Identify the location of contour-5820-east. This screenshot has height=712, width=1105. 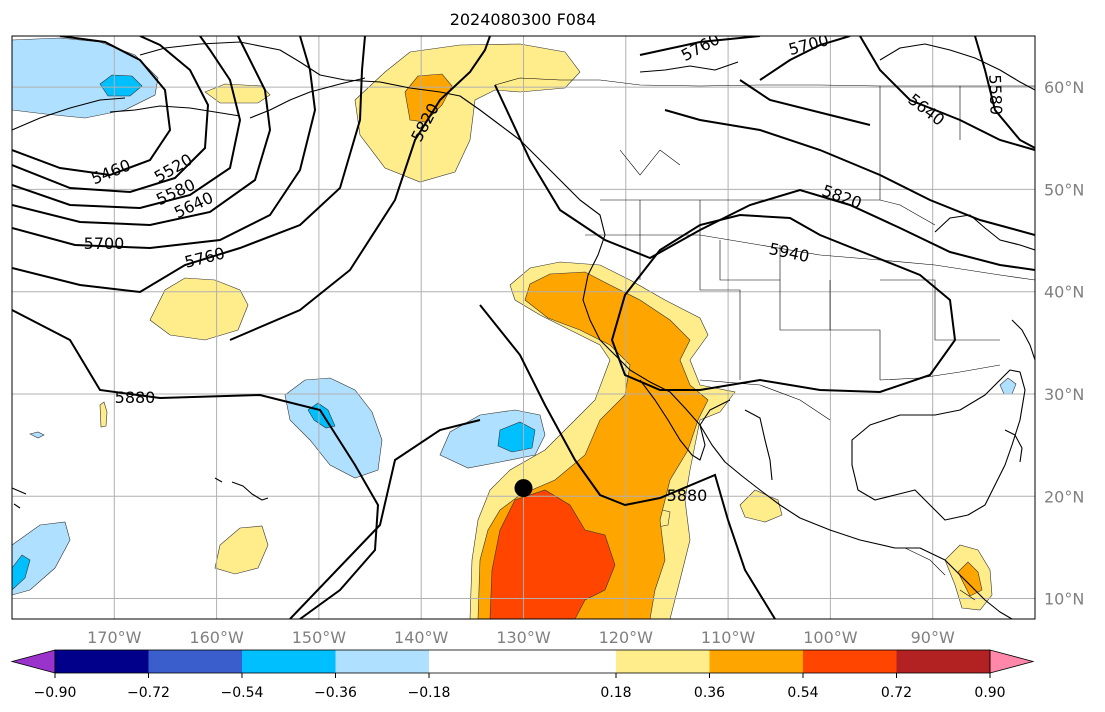
(764, 177).